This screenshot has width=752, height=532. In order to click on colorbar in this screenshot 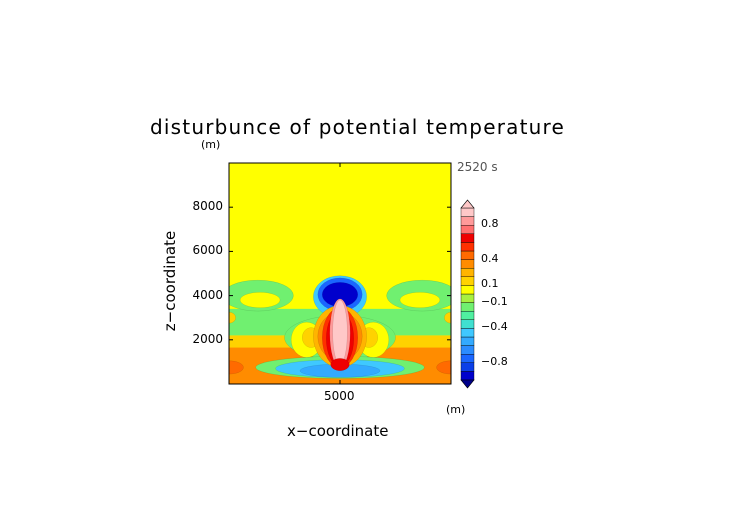, I will do `click(467, 294)`.